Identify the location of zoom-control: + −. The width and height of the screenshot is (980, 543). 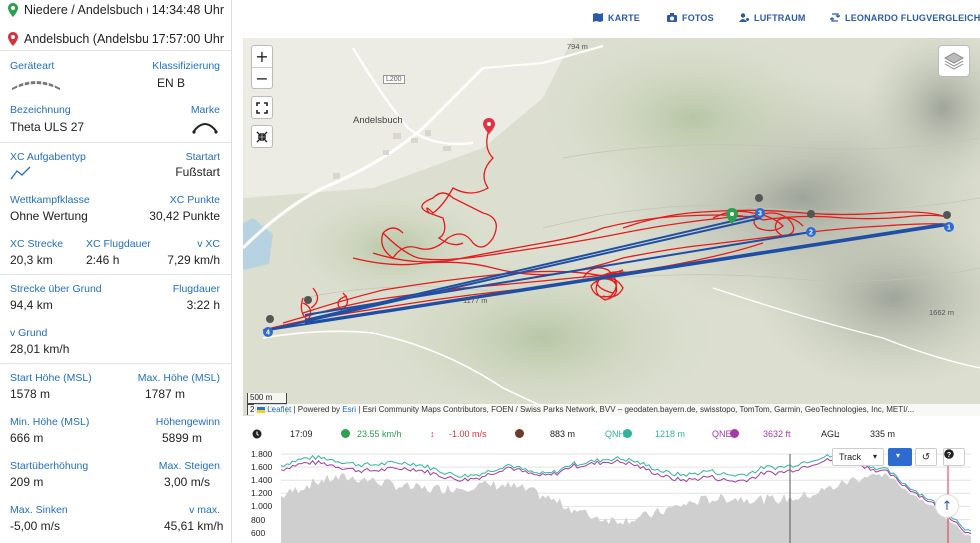
(262, 67).